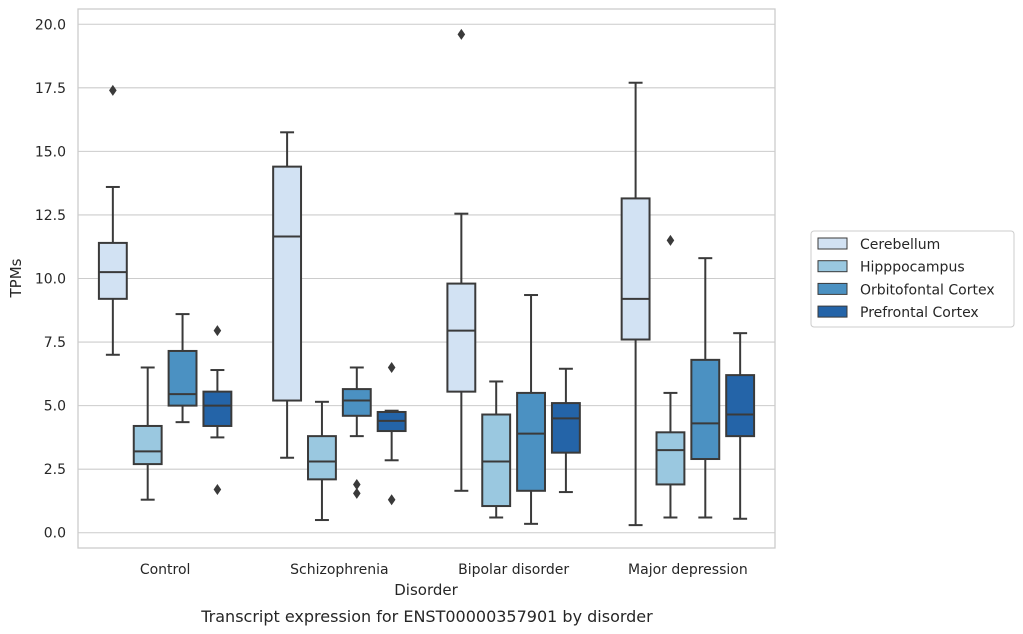 The width and height of the screenshot is (1023, 634). What do you see at coordinates (55, 407) in the screenshot?
I see `y-tick-label: 5.0` at bounding box center [55, 407].